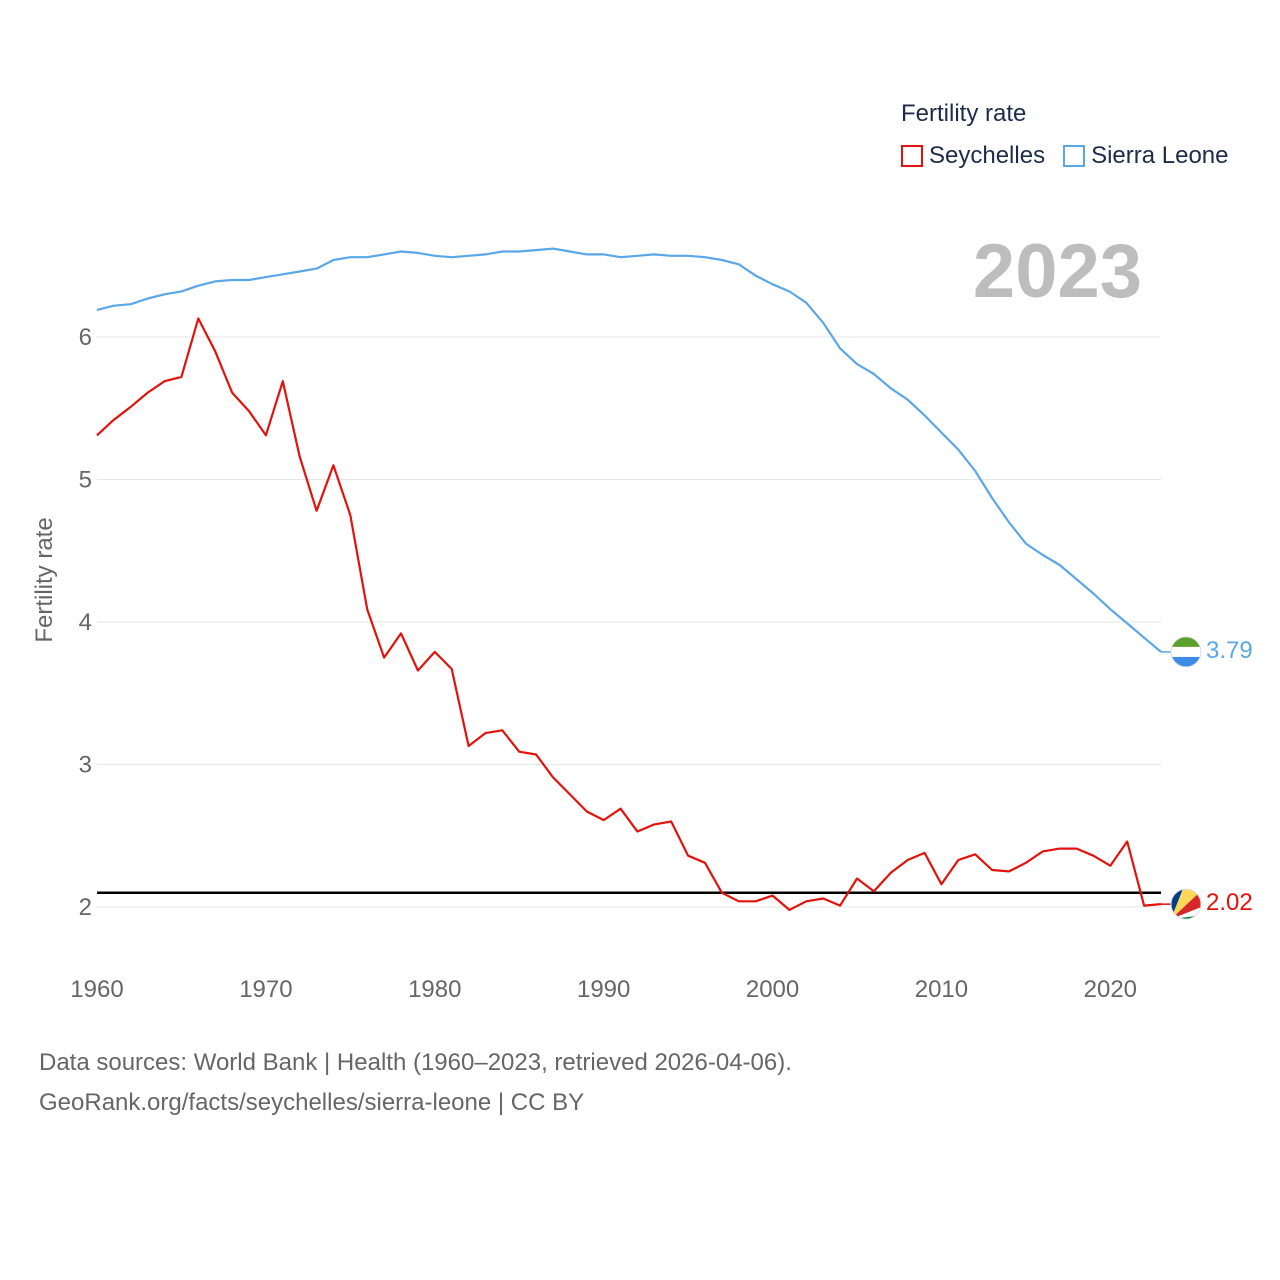 This screenshot has width=1280, height=1280. Describe the element at coordinates (1074, 156) in the screenshot. I see `legend-swatch-sierra-leone` at that location.